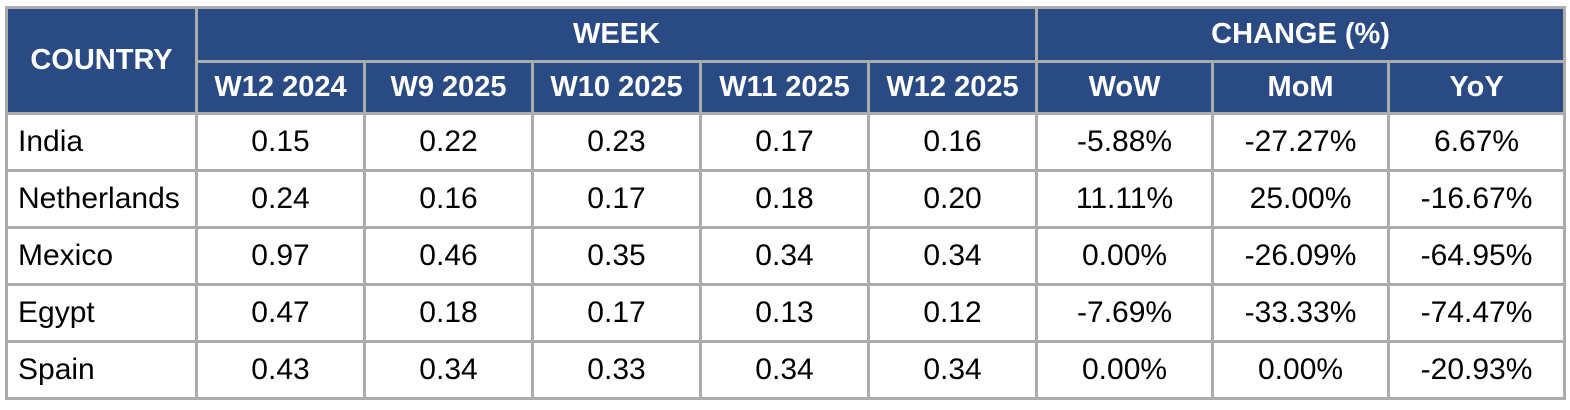  I want to click on week-value-cell: 0.35, so click(616, 256).